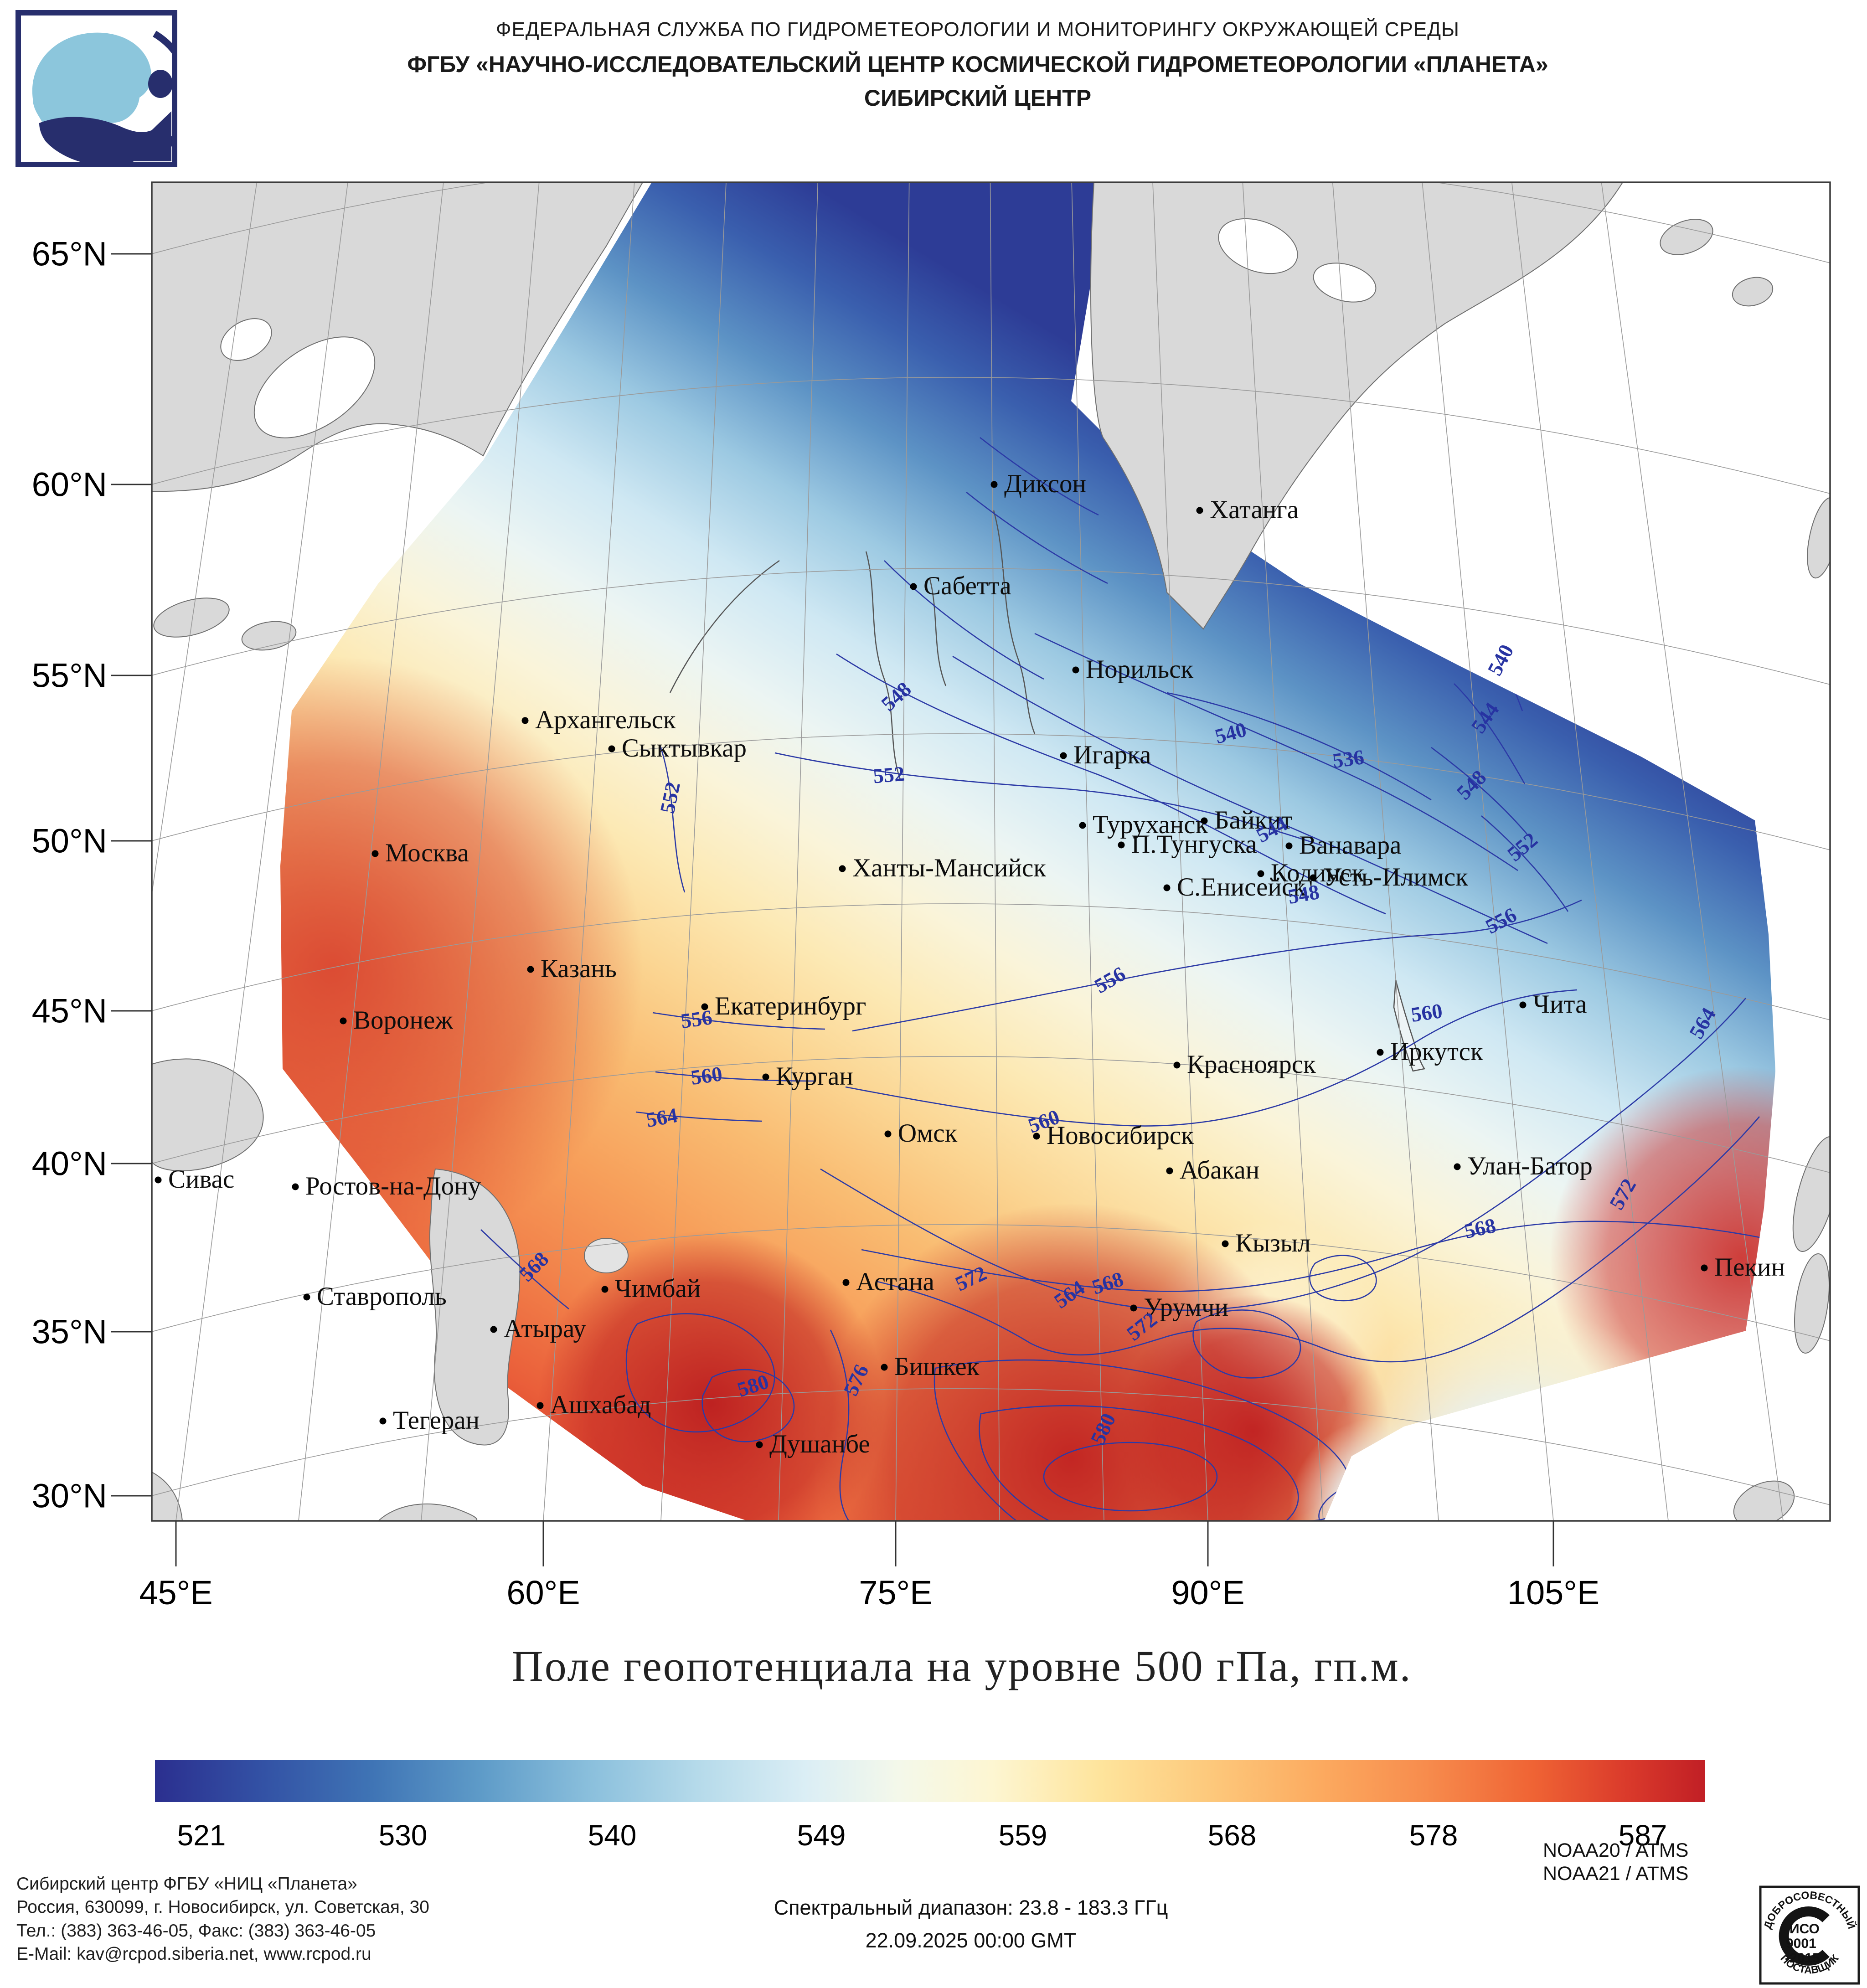 This screenshot has height=1988, width=1867. I want to click on city-dot-Байкит, so click(1204, 820).